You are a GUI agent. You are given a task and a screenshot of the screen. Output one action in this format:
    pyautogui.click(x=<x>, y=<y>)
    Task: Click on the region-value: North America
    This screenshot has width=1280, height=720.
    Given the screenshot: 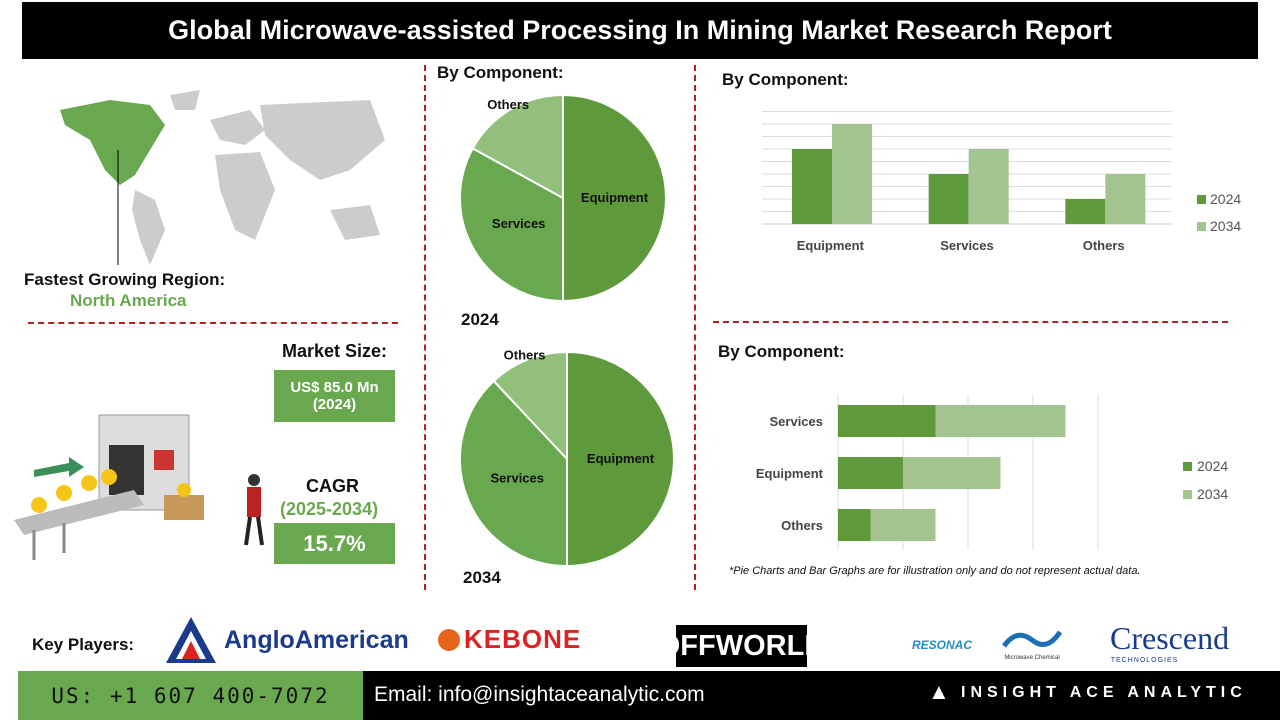 What is the action you would take?
    pyautogui.click(x=128, y=300)
    